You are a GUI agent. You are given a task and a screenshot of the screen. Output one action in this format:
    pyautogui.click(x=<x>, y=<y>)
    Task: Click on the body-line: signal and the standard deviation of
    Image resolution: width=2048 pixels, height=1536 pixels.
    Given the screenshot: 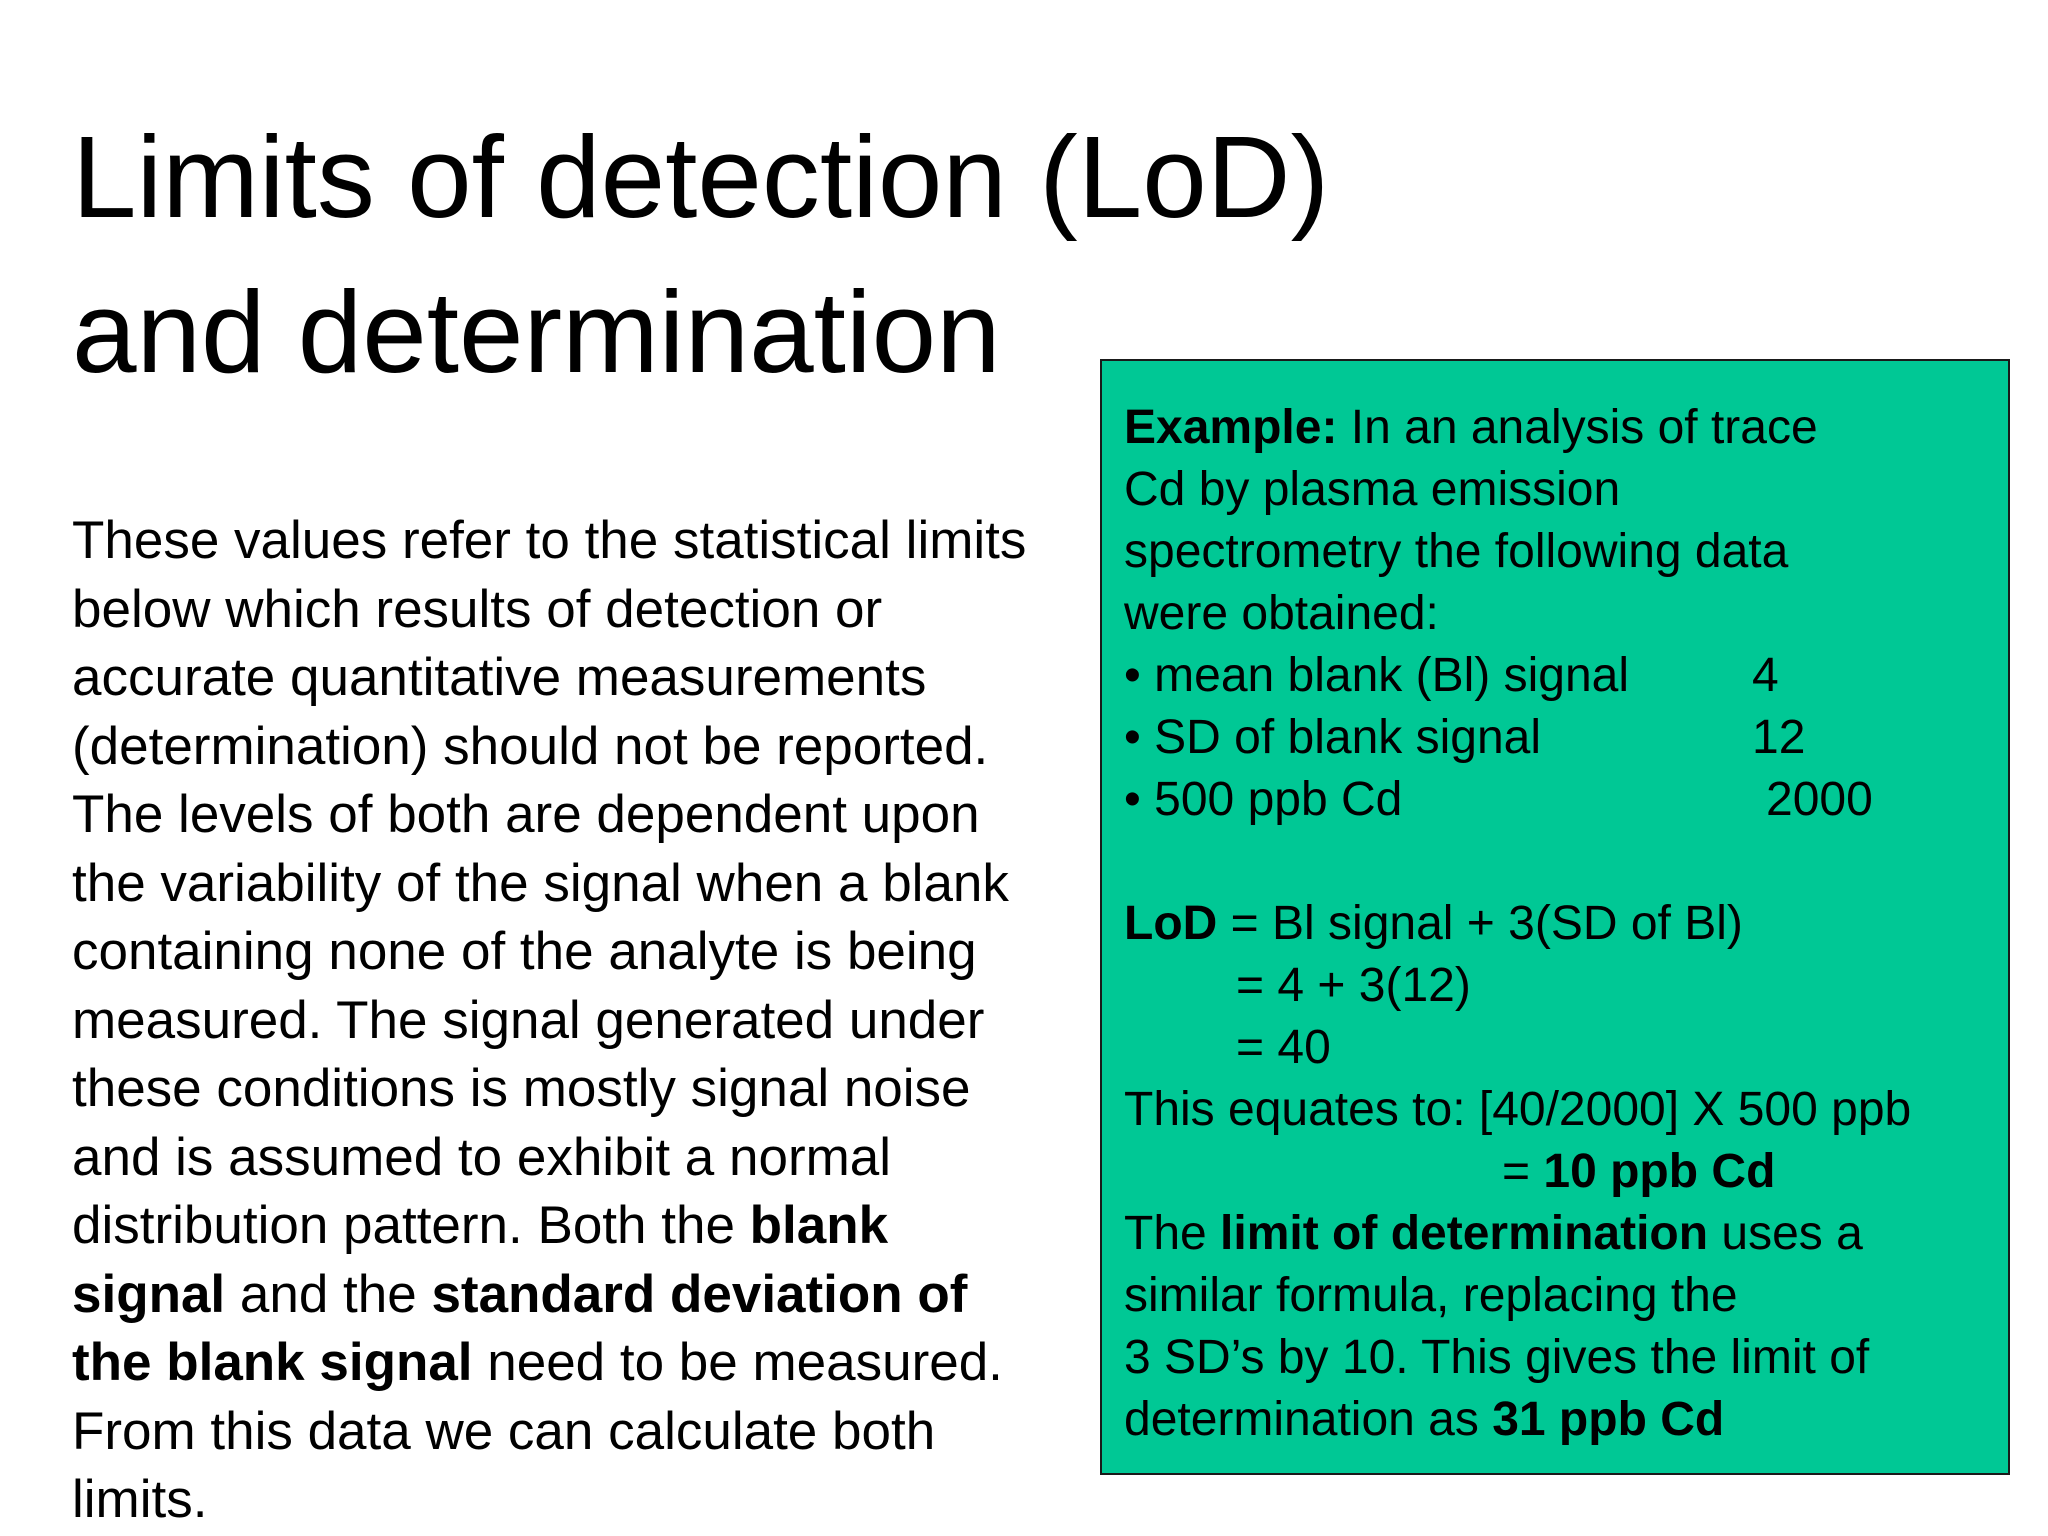 What is the action you would take?
    pyautogui.click(x=592, y=1295)
    